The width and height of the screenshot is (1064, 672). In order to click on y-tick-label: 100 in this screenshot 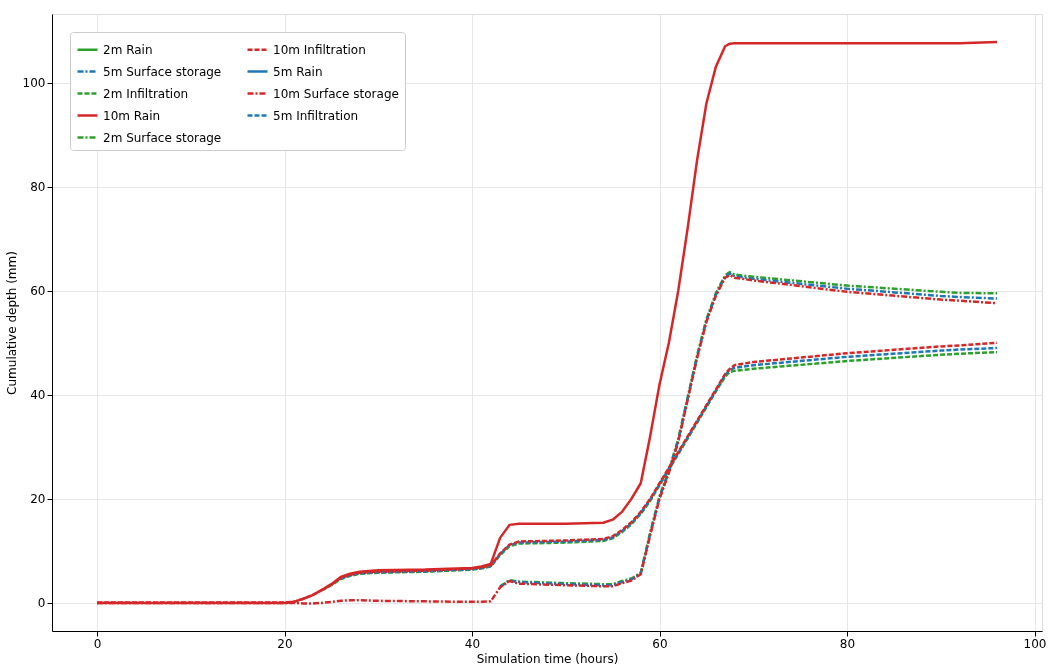, I will do `click(34, 83)`.